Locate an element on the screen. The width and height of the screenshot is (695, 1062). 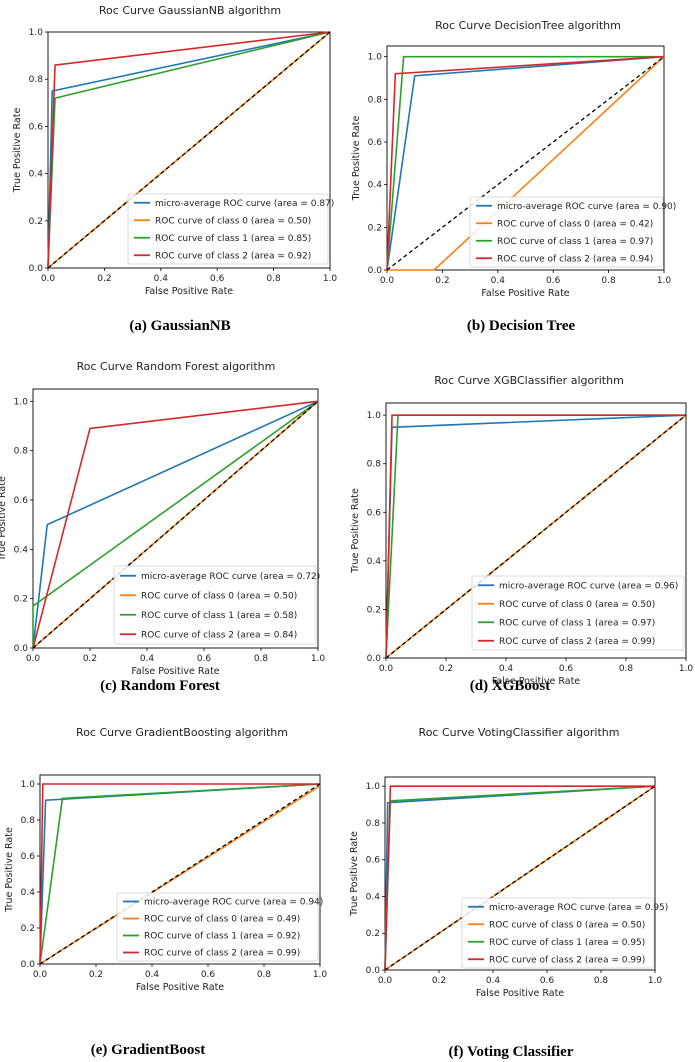
legend-entry: micro-average ROC curve (area = 0.87) is located at coordinates (244, 204).